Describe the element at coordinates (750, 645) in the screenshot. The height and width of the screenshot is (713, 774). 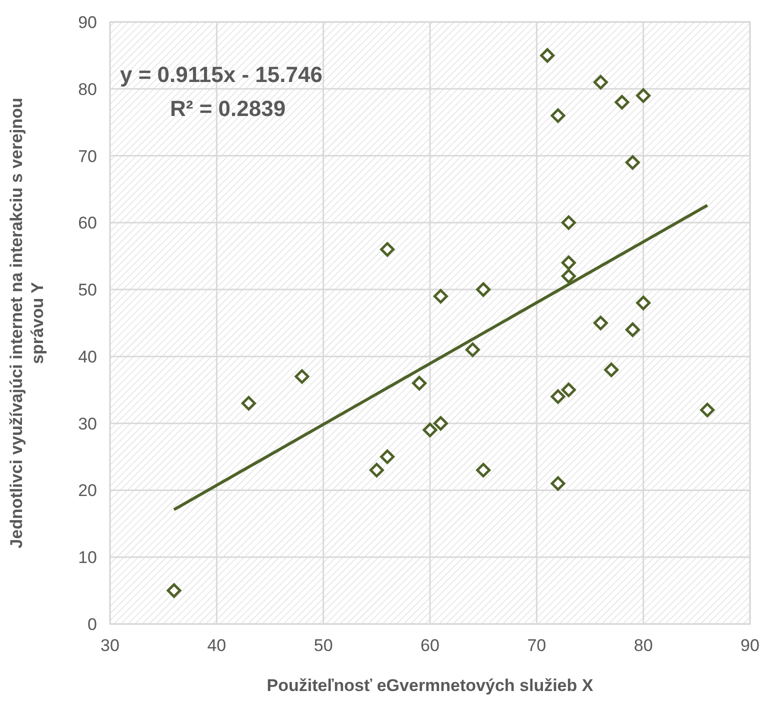
I see `x-tick-label: 90` at that location.